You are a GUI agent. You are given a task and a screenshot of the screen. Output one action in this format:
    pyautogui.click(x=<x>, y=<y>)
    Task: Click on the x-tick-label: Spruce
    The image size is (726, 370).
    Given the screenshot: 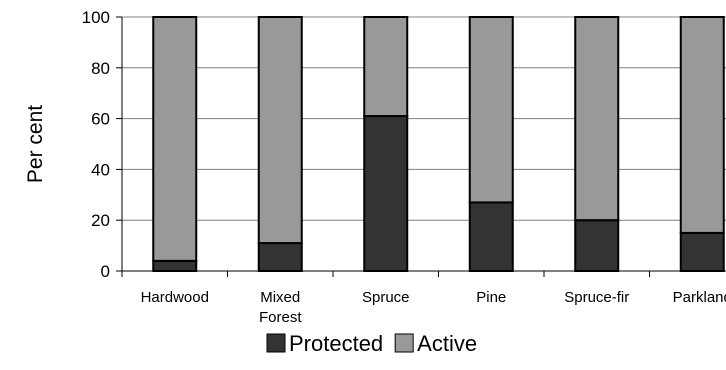 What is the action you would take?
    pyautogui.click(x=386, y=297)
    